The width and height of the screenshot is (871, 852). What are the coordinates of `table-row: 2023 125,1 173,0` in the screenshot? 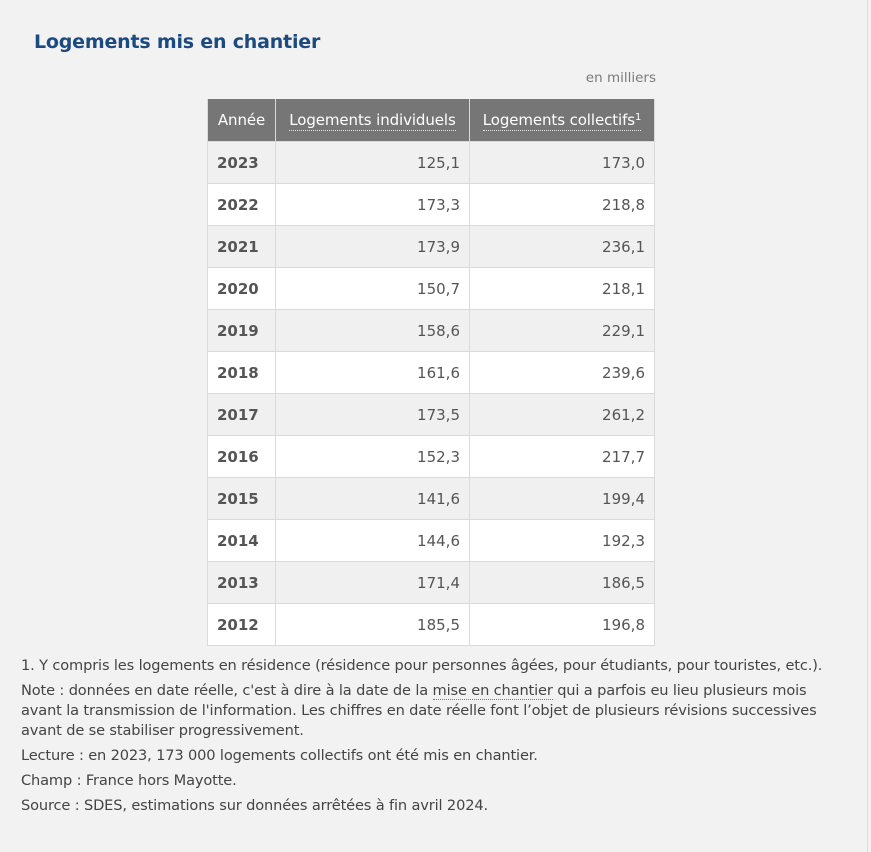 It's located at (431, 162).